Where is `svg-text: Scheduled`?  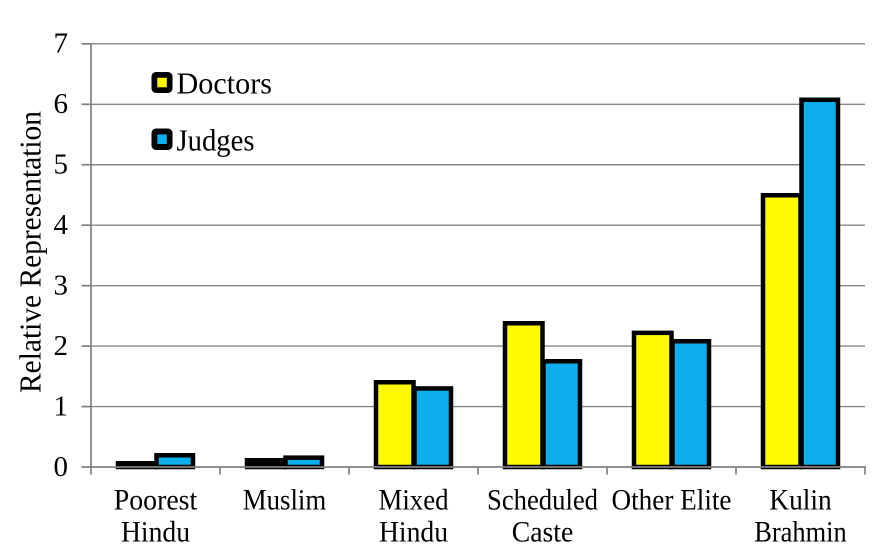 svg-text: Scheduled is located at coordinates (542, 500).